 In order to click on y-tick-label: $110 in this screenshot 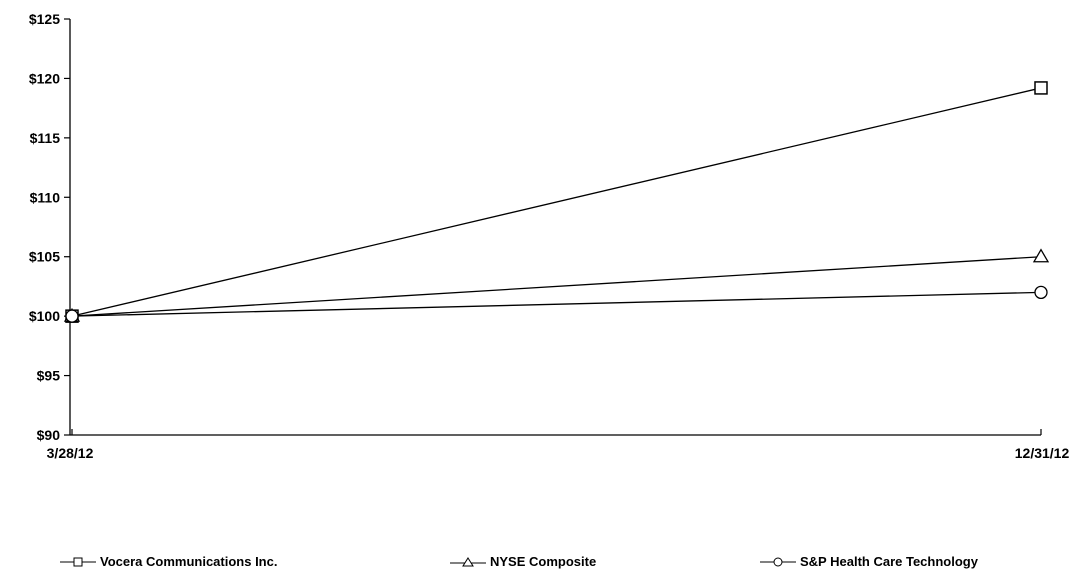, I will do `click(45, 197)`.